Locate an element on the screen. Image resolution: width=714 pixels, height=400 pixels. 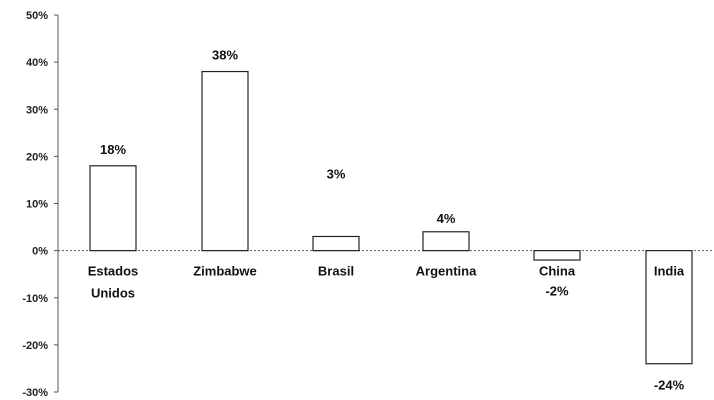
category-label: China is located at coordinates (557, 271).